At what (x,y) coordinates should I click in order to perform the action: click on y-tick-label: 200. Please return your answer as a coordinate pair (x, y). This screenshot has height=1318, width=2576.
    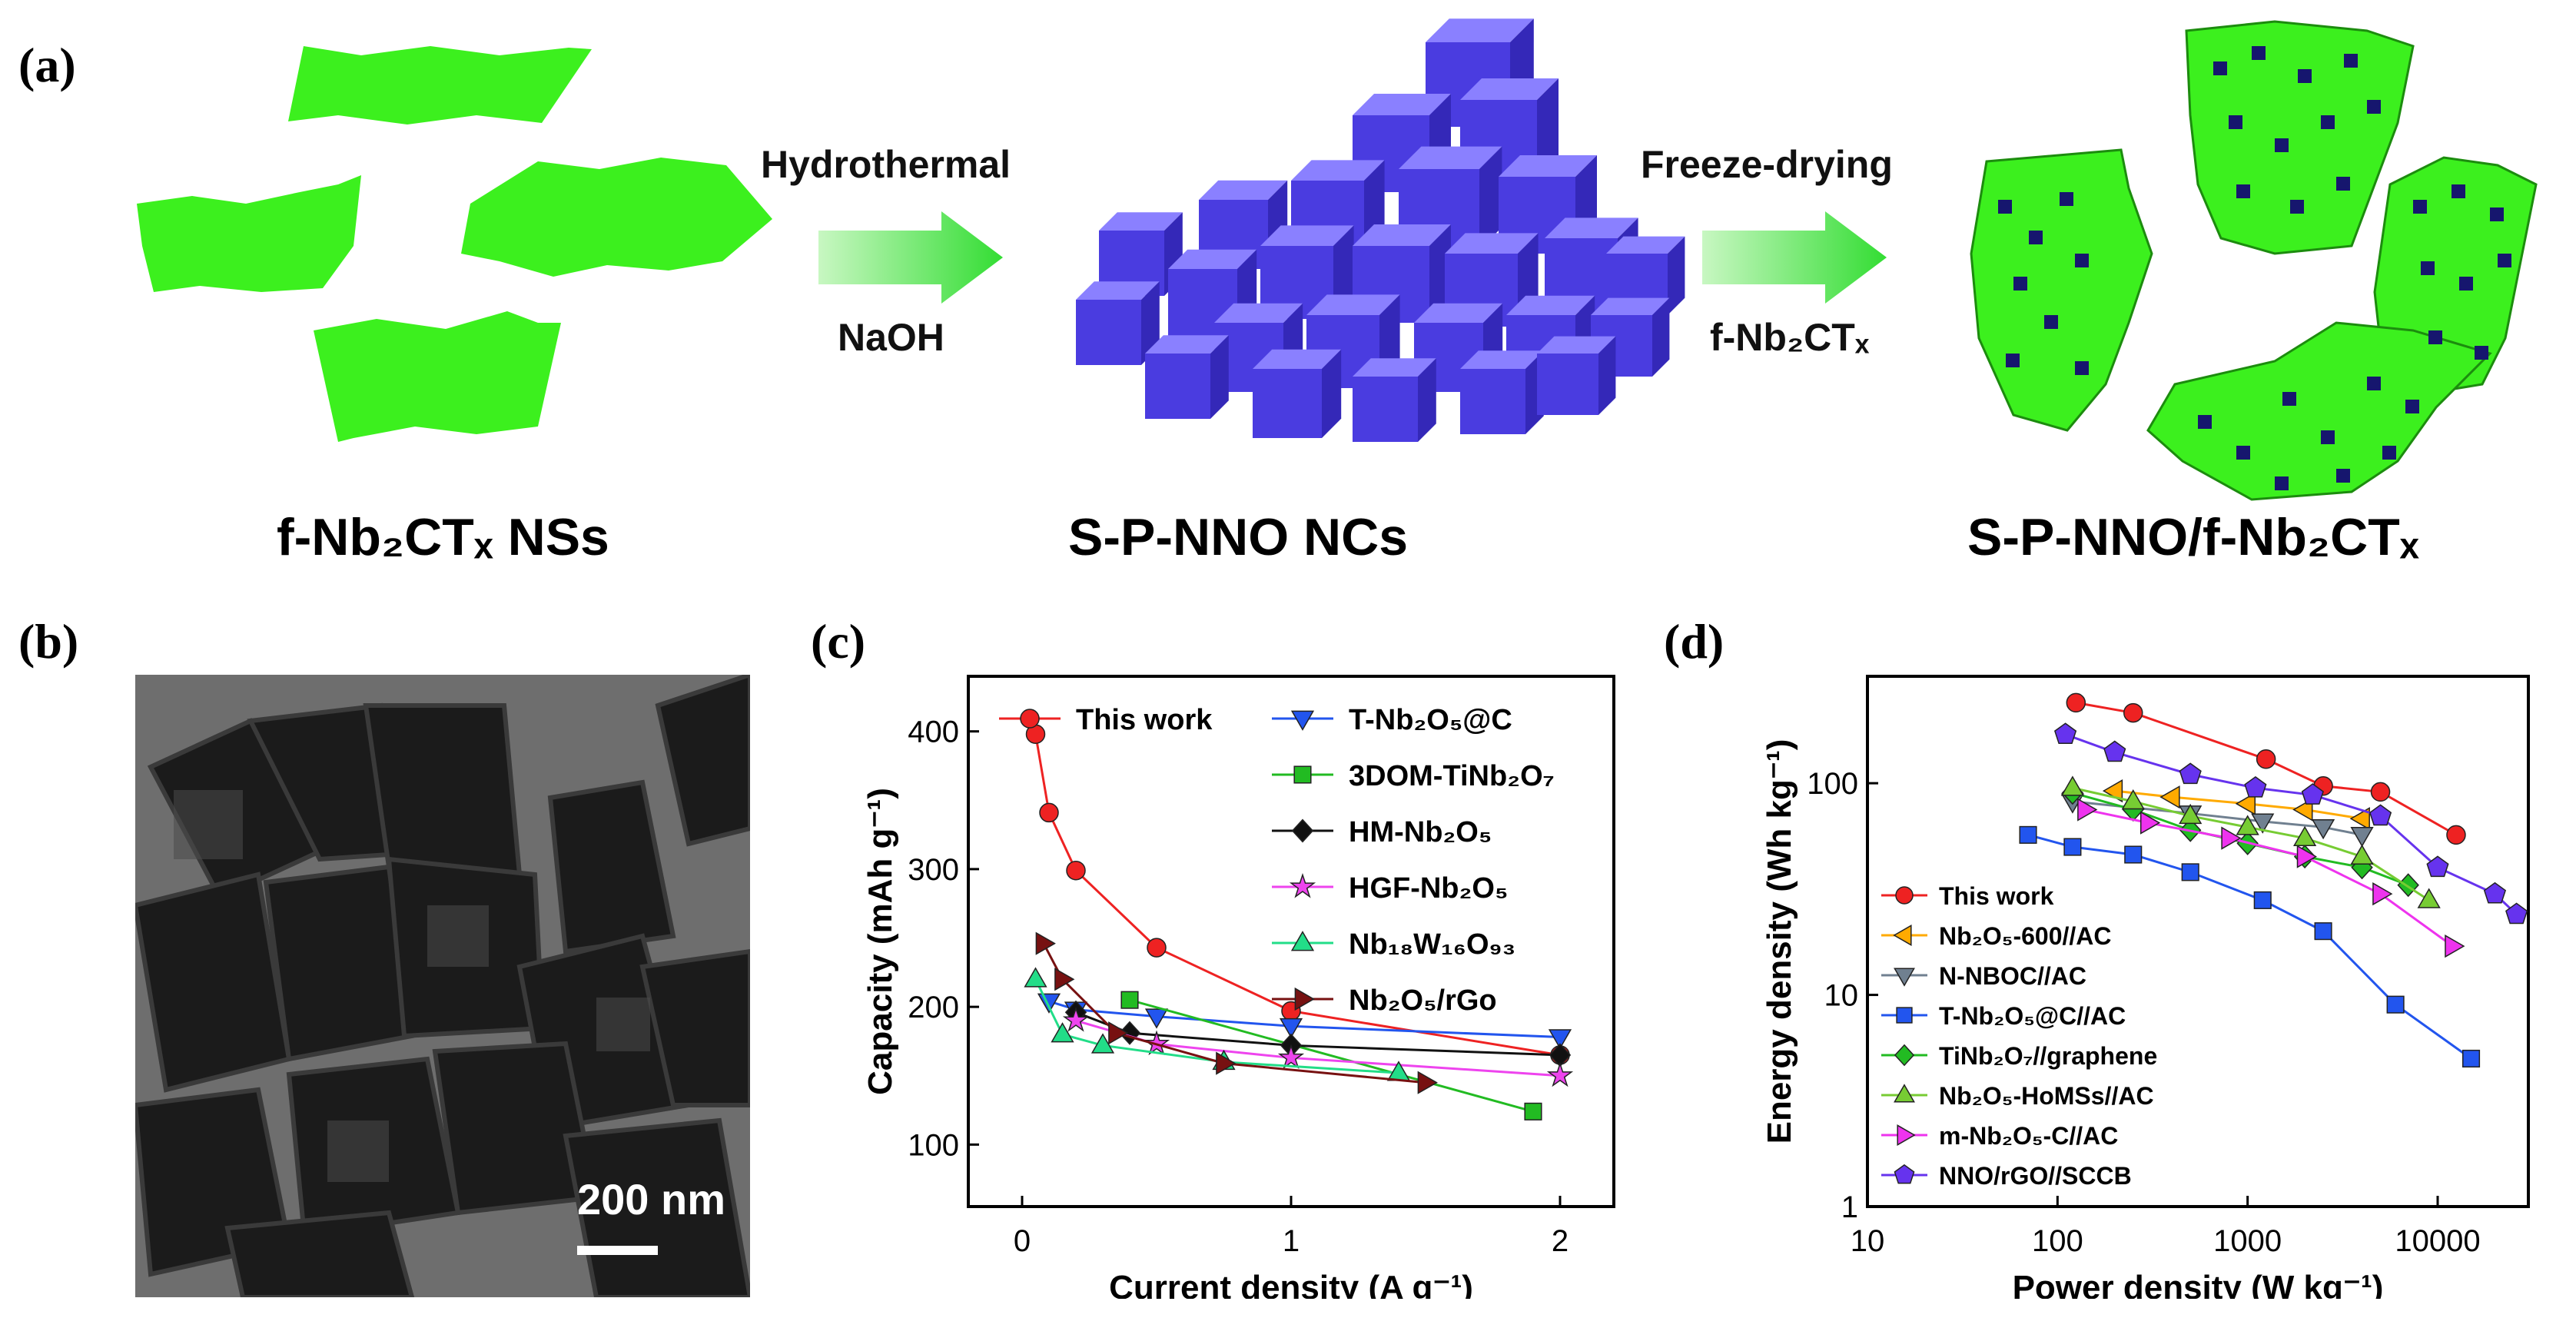
    Looking at the image, I should click on (934, 1007).